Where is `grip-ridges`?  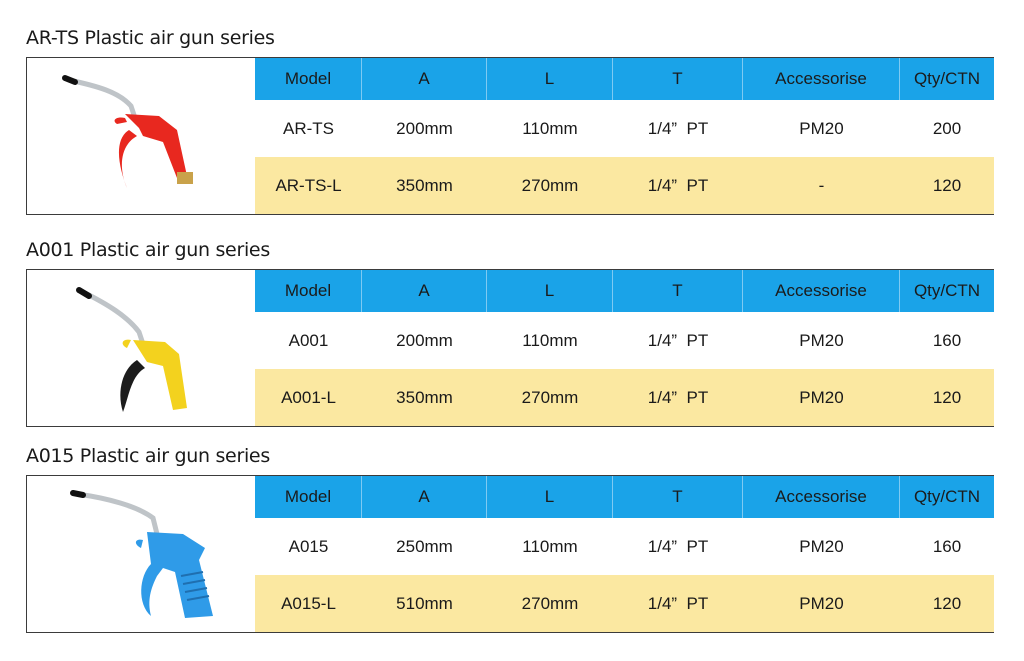 grip-ridges is located at coordinates (195, 586).